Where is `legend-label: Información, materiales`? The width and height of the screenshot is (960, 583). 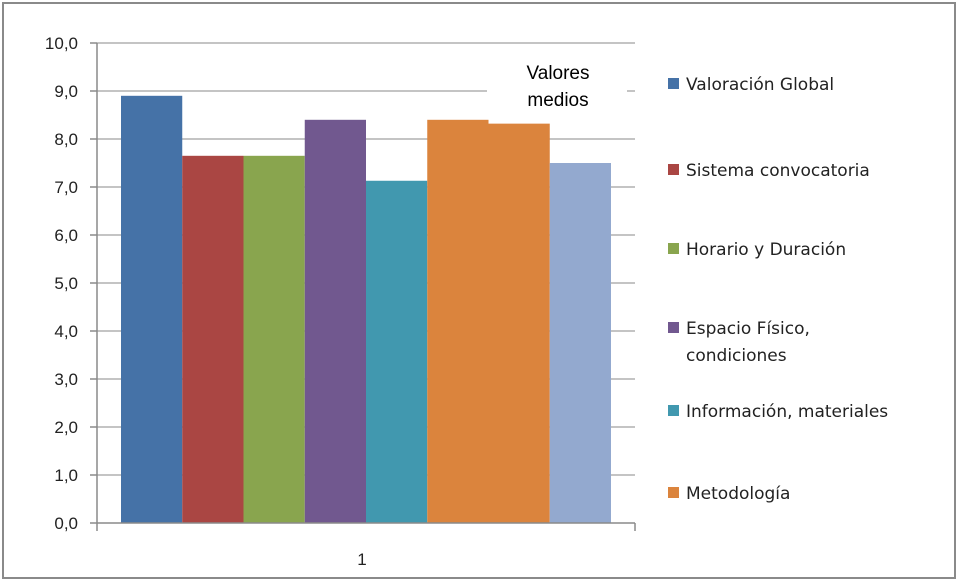 legend-label: Información, materiales is located at coordinates (787, 412).